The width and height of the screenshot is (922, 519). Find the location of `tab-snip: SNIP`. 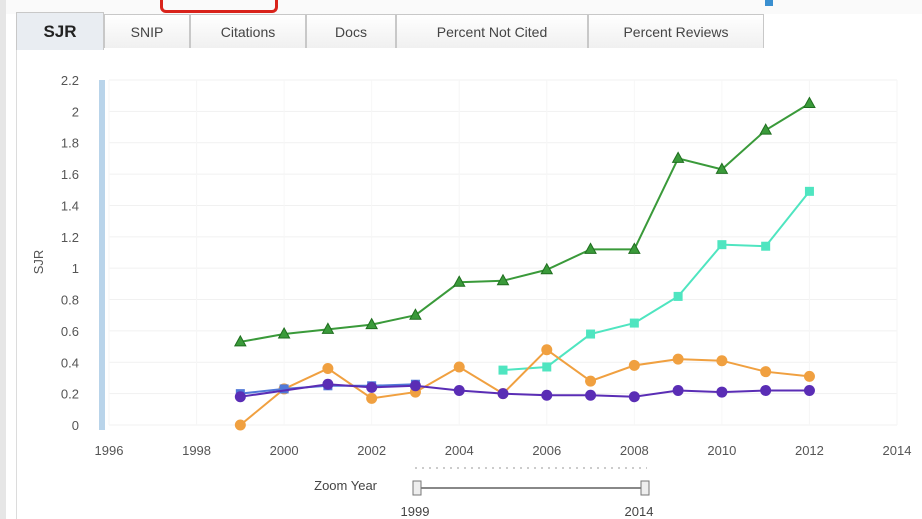

tab-snip: SNIP is located at coordinates (147, 31).